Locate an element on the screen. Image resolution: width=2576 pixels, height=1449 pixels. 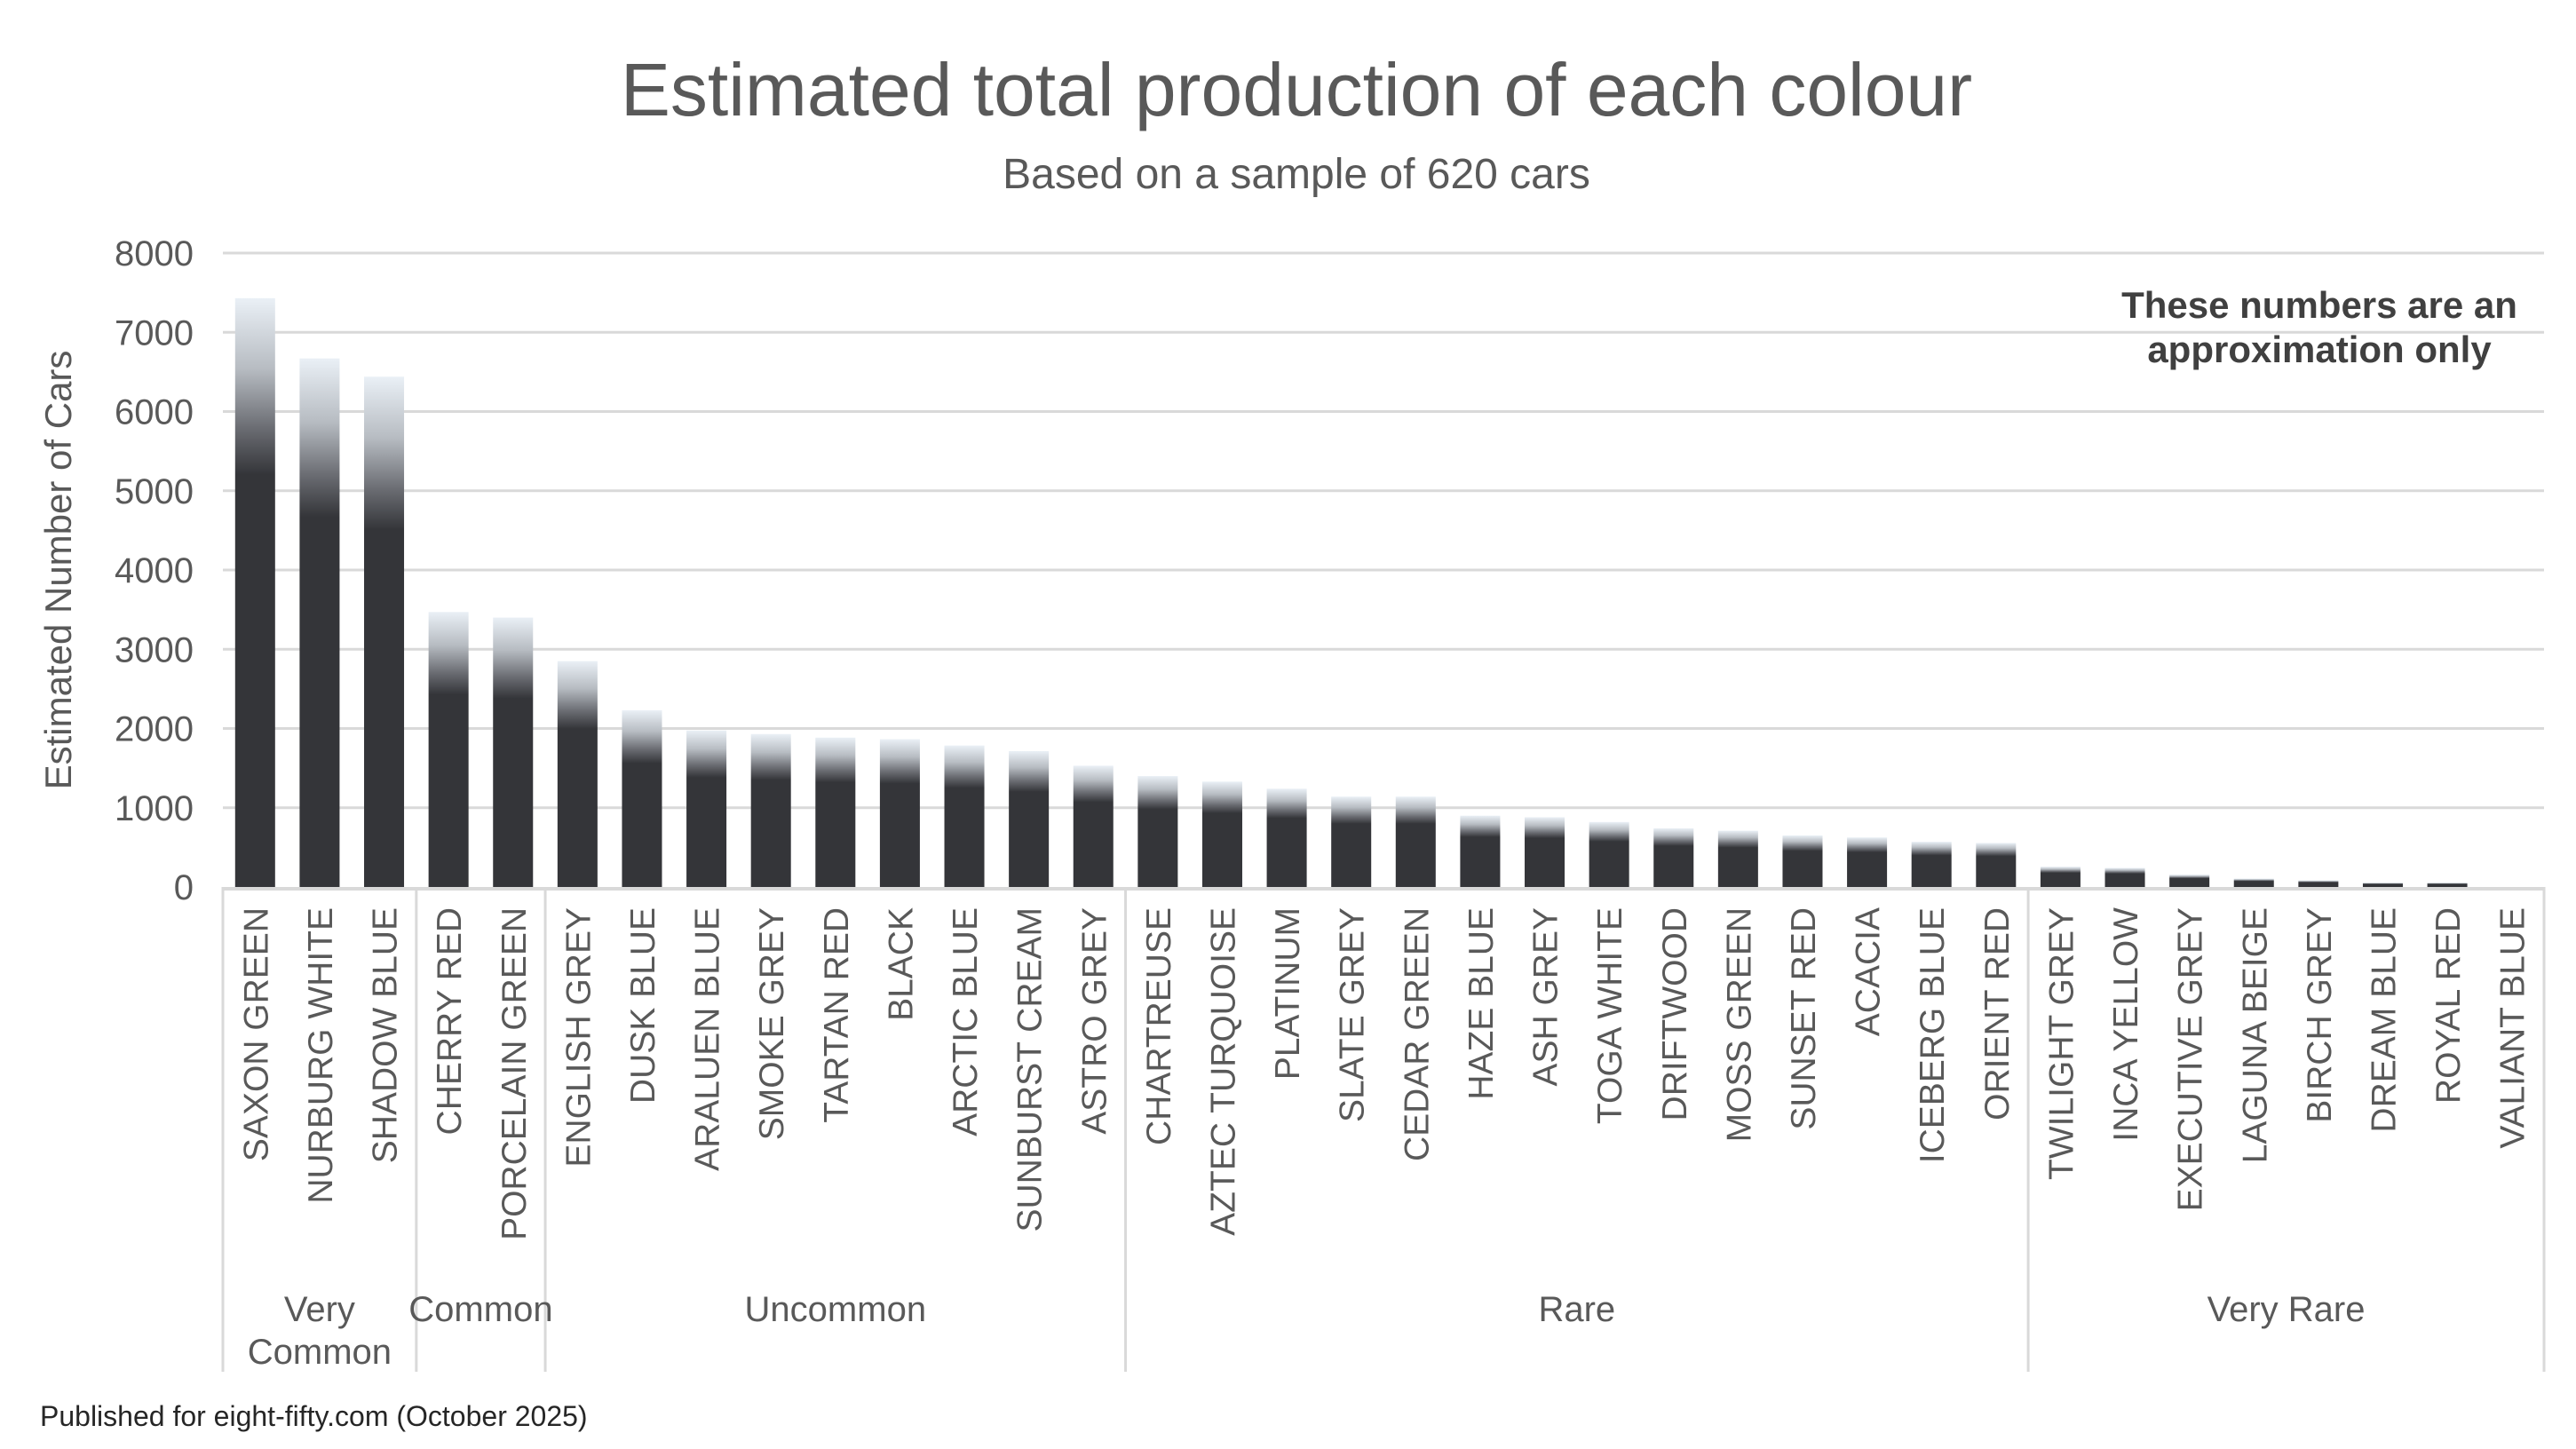
x-category-label: SUNSET RED is located at coordinates (1804, 1018).